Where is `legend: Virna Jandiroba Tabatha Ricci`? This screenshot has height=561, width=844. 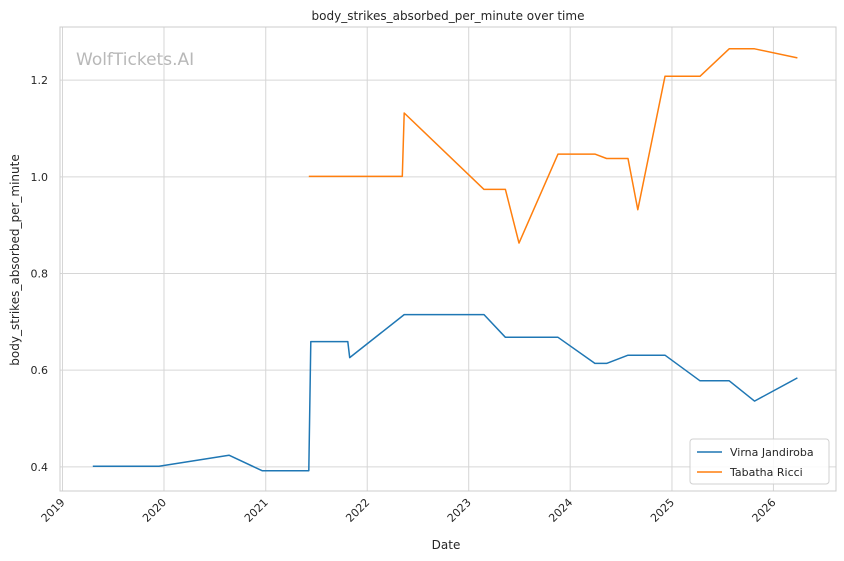 legend: Virna Jandiroba Tabatha Ricci is located at coordinates (759, 461).